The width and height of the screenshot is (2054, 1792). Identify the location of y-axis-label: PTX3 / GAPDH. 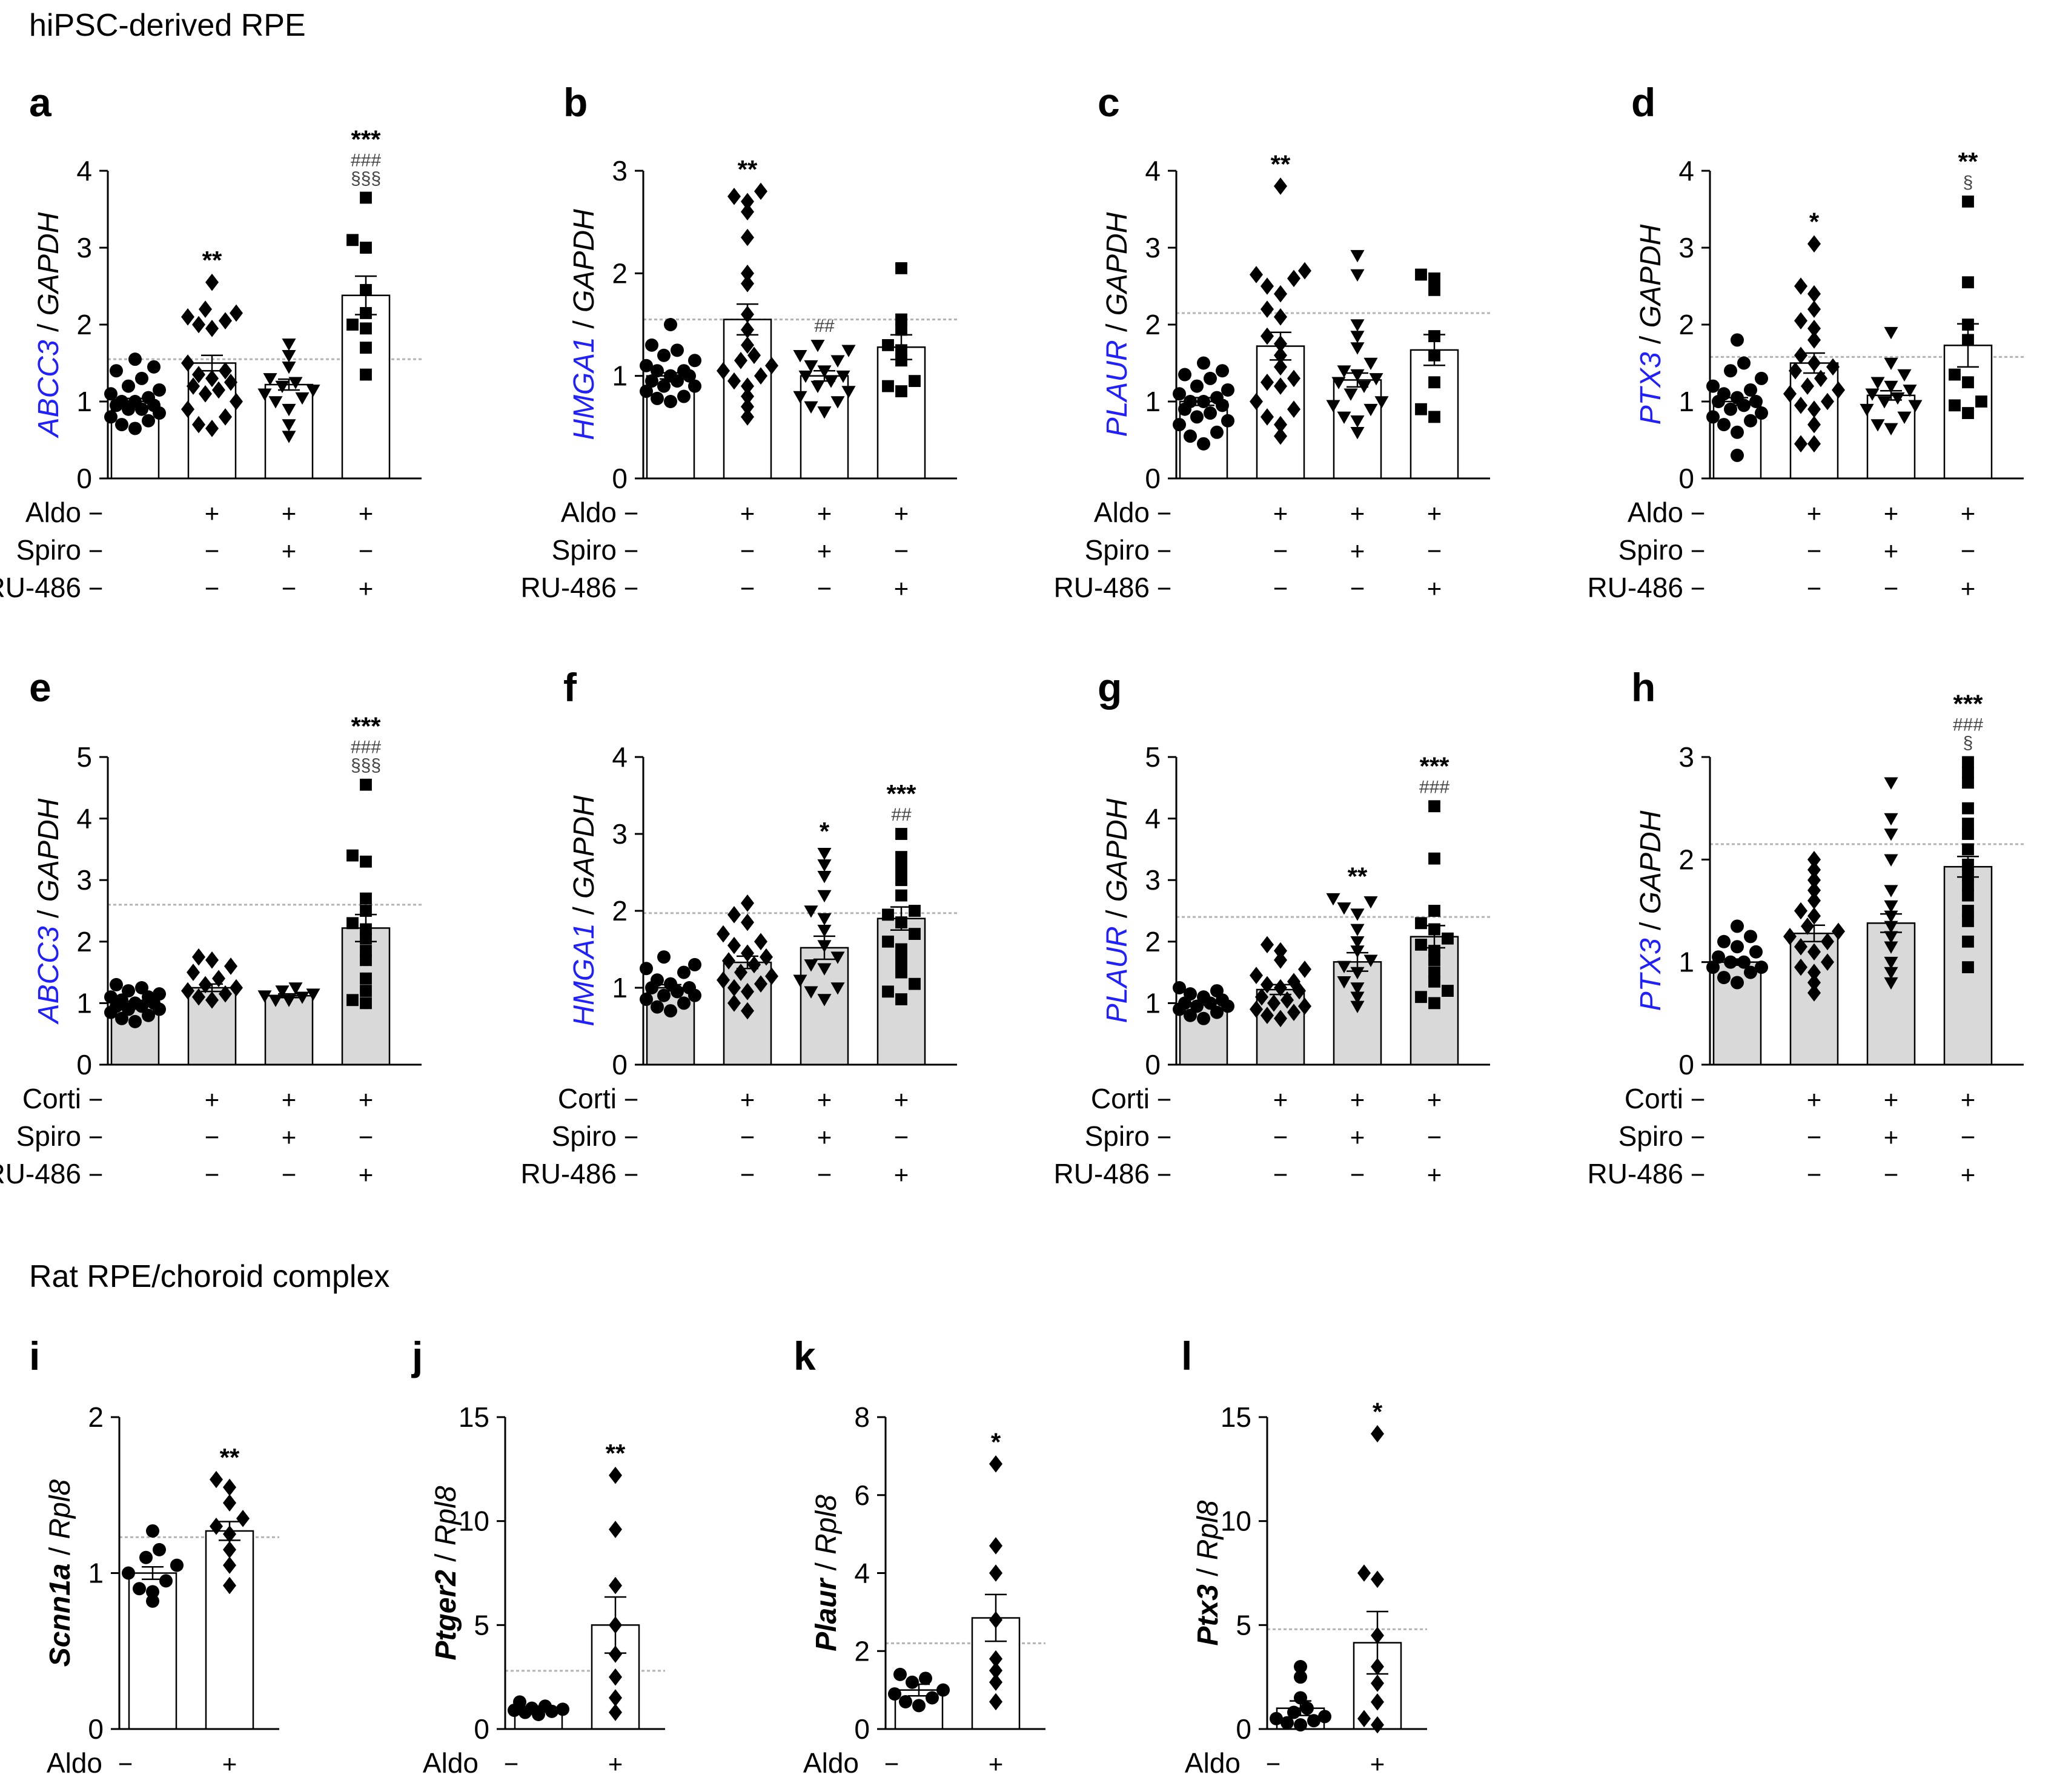
(1651, 324).